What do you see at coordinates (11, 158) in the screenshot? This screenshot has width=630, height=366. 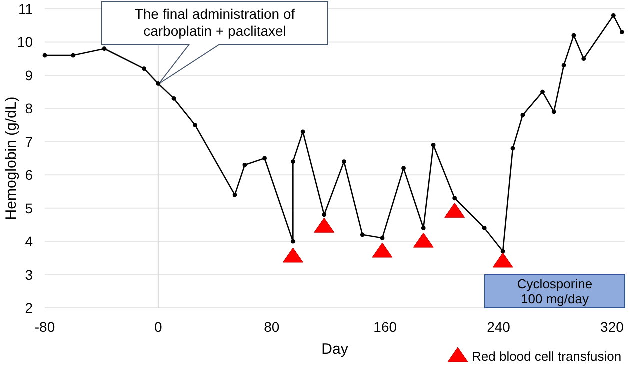 I see `y-axis-title: Hemoglobin (g/dL)` at bounding box center [11, 158].